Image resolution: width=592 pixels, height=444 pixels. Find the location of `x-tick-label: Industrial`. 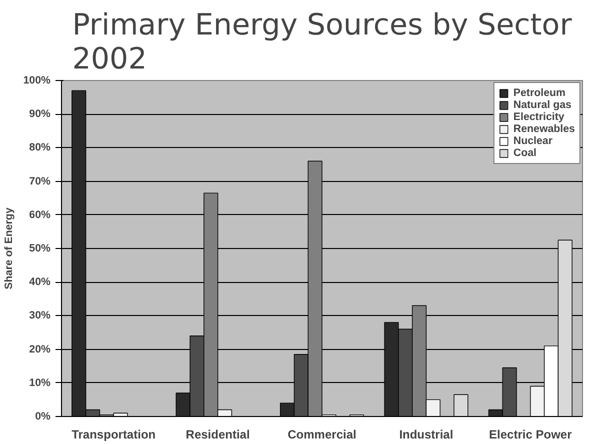

x-tick-label: Industrial is located at coordinates (426, 435).